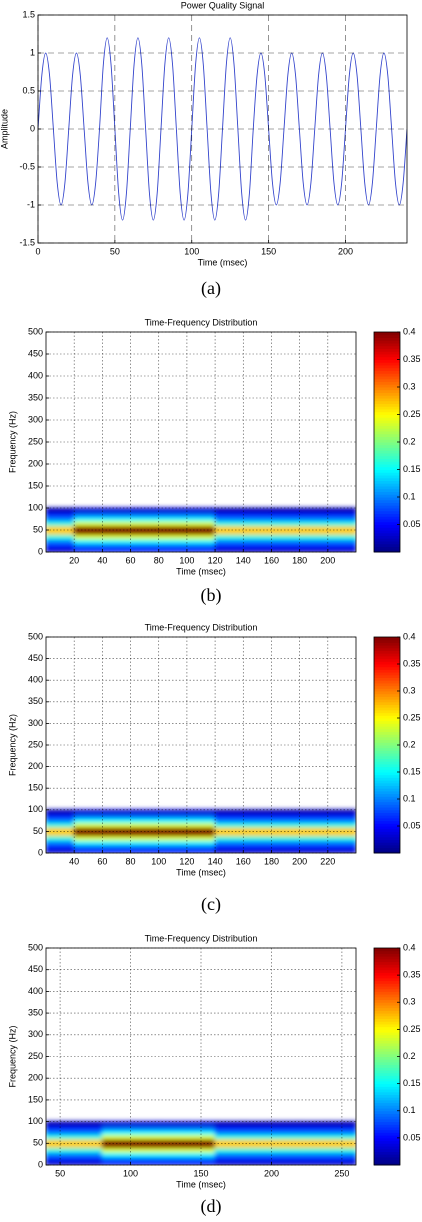  What do you see at coordinates (35, 353) in the screenshot?
I see `y-tick-label: 450` at bounding box center [35, 353].